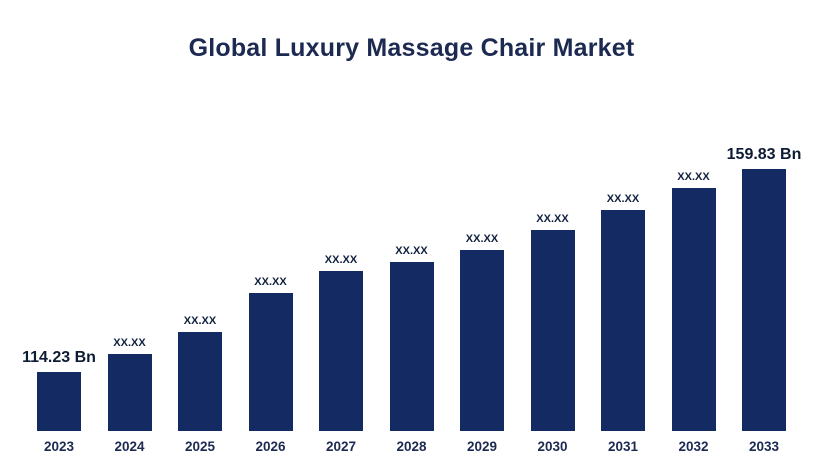  Describe the element at coordinates (59, 446) in the screenshot. I see `x-tick-2023: 2023` at that location.